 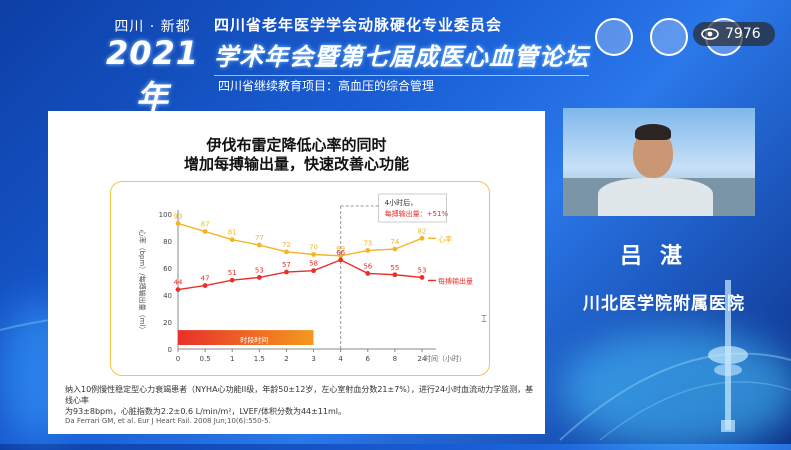 I want to click on event-location-year: 四川 · 新都 2021年, so click(x=152, y=67).